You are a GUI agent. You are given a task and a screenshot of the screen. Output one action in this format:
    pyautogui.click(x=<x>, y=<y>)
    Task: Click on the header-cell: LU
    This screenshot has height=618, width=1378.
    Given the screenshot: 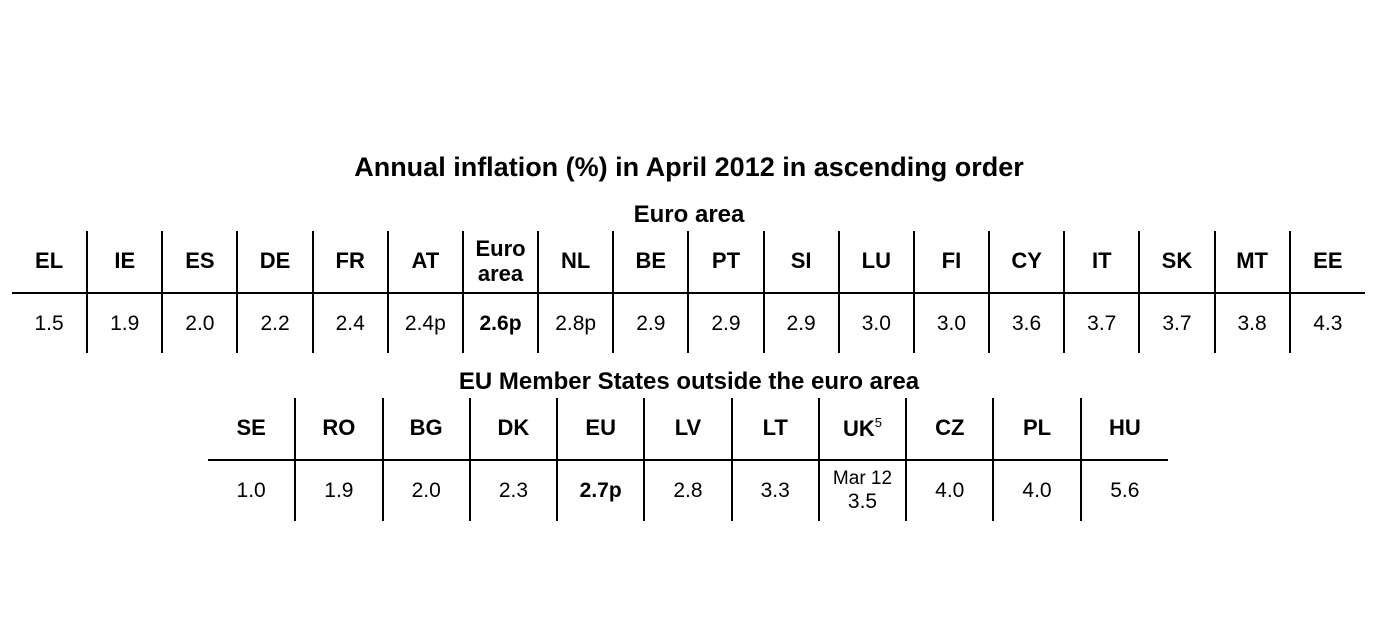 What is the action you would take?
    pyautogui.click(x=875, y=262)
    